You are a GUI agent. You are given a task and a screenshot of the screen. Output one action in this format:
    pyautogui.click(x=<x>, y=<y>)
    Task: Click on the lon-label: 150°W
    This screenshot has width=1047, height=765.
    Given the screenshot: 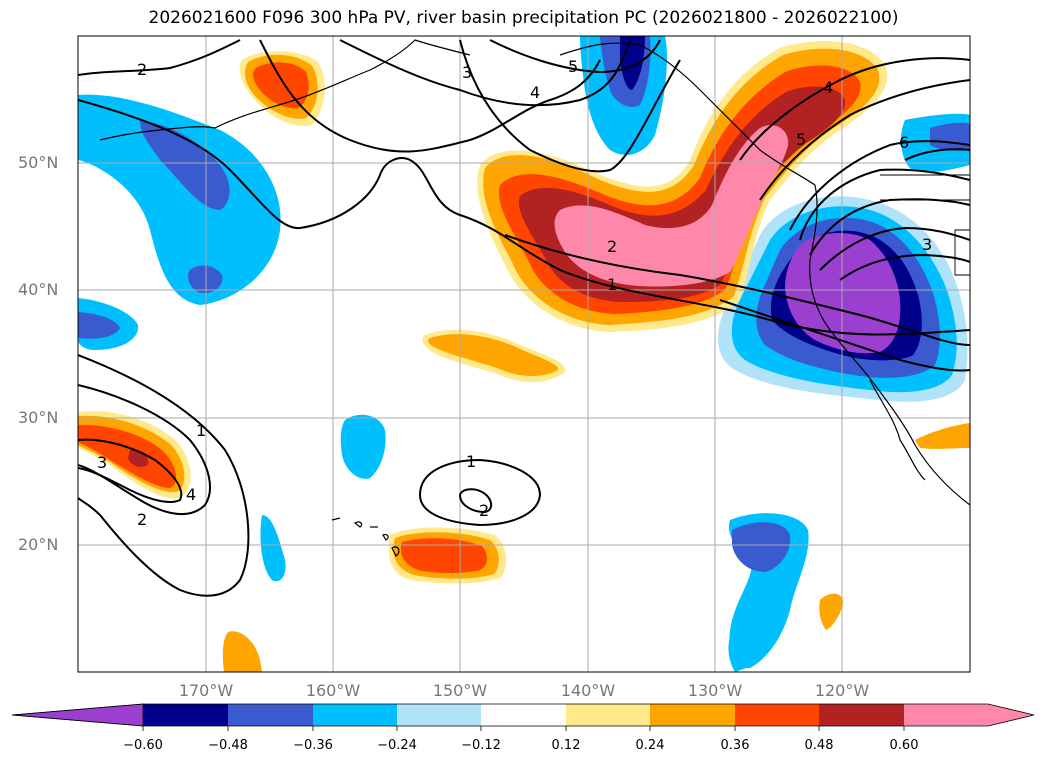 What is the action you would take?
    pyautogui.click(x=460, y=690)
    